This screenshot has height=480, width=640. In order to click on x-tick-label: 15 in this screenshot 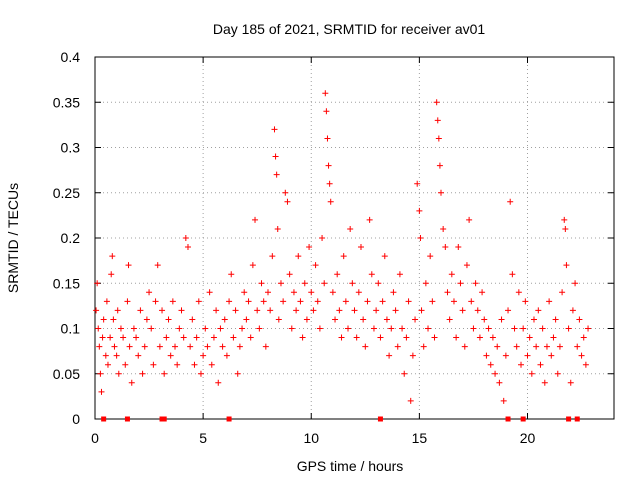, I will do `click(420, 438)`.